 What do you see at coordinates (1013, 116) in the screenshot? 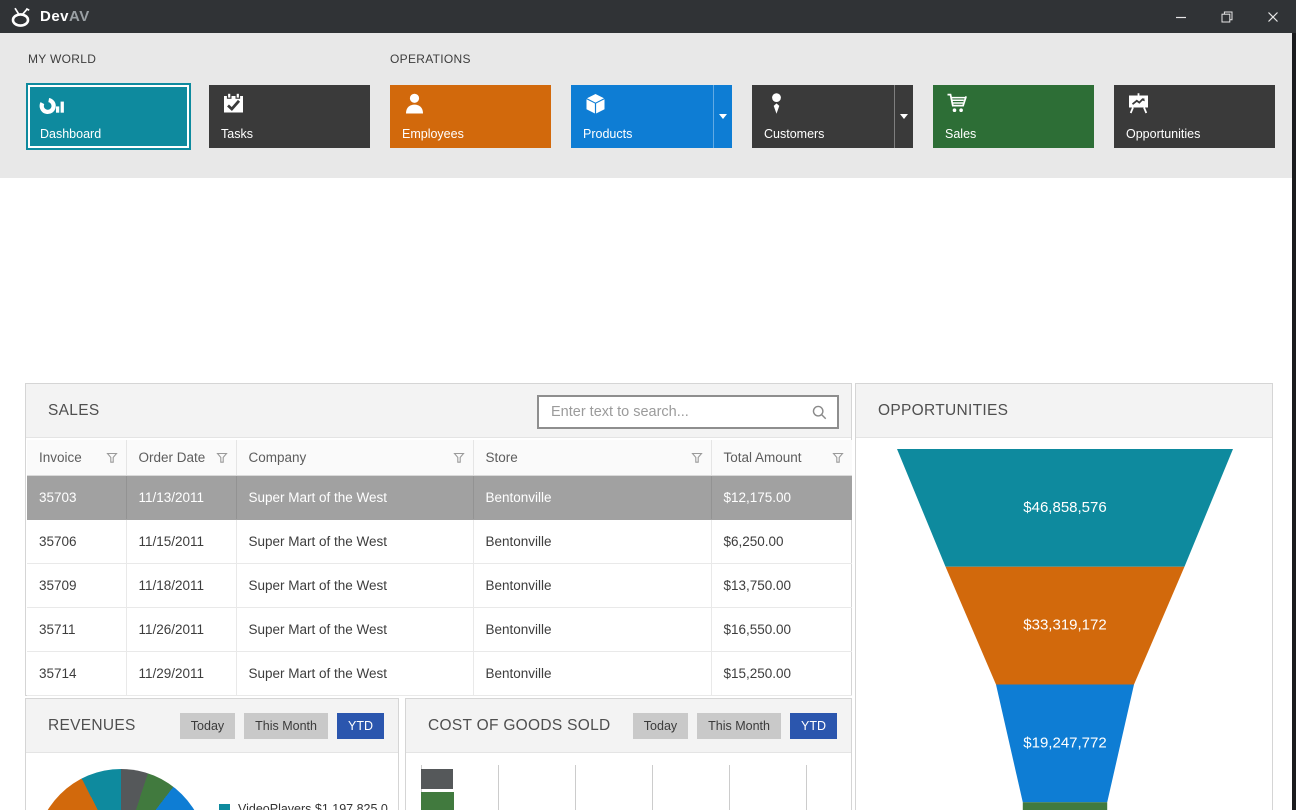
I see `tile-sales: Sales` at bounding box center [1013, 116].